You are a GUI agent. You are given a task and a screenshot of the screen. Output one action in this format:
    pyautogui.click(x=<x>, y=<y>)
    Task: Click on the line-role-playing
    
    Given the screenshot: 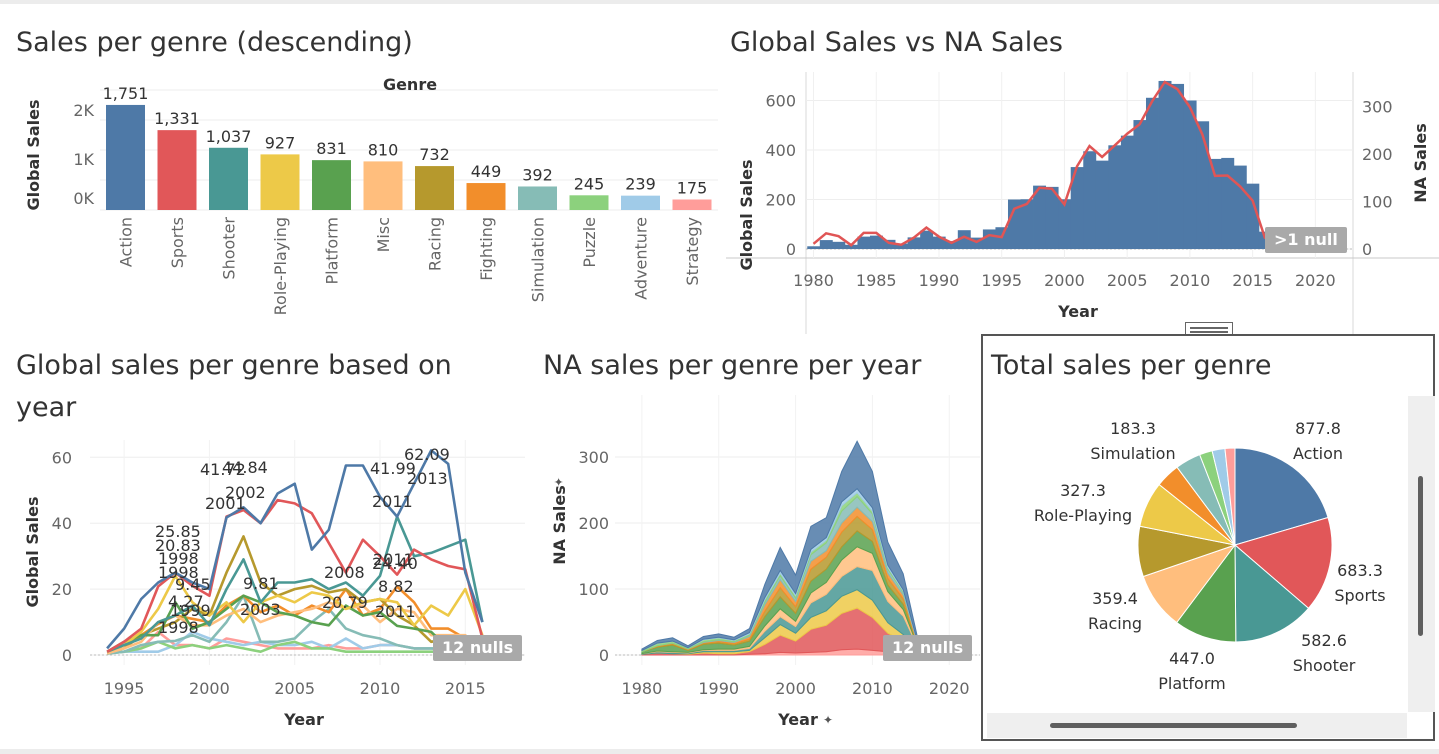 What is the action you would take?
    pyautogui.click(x=295, y=613)
    